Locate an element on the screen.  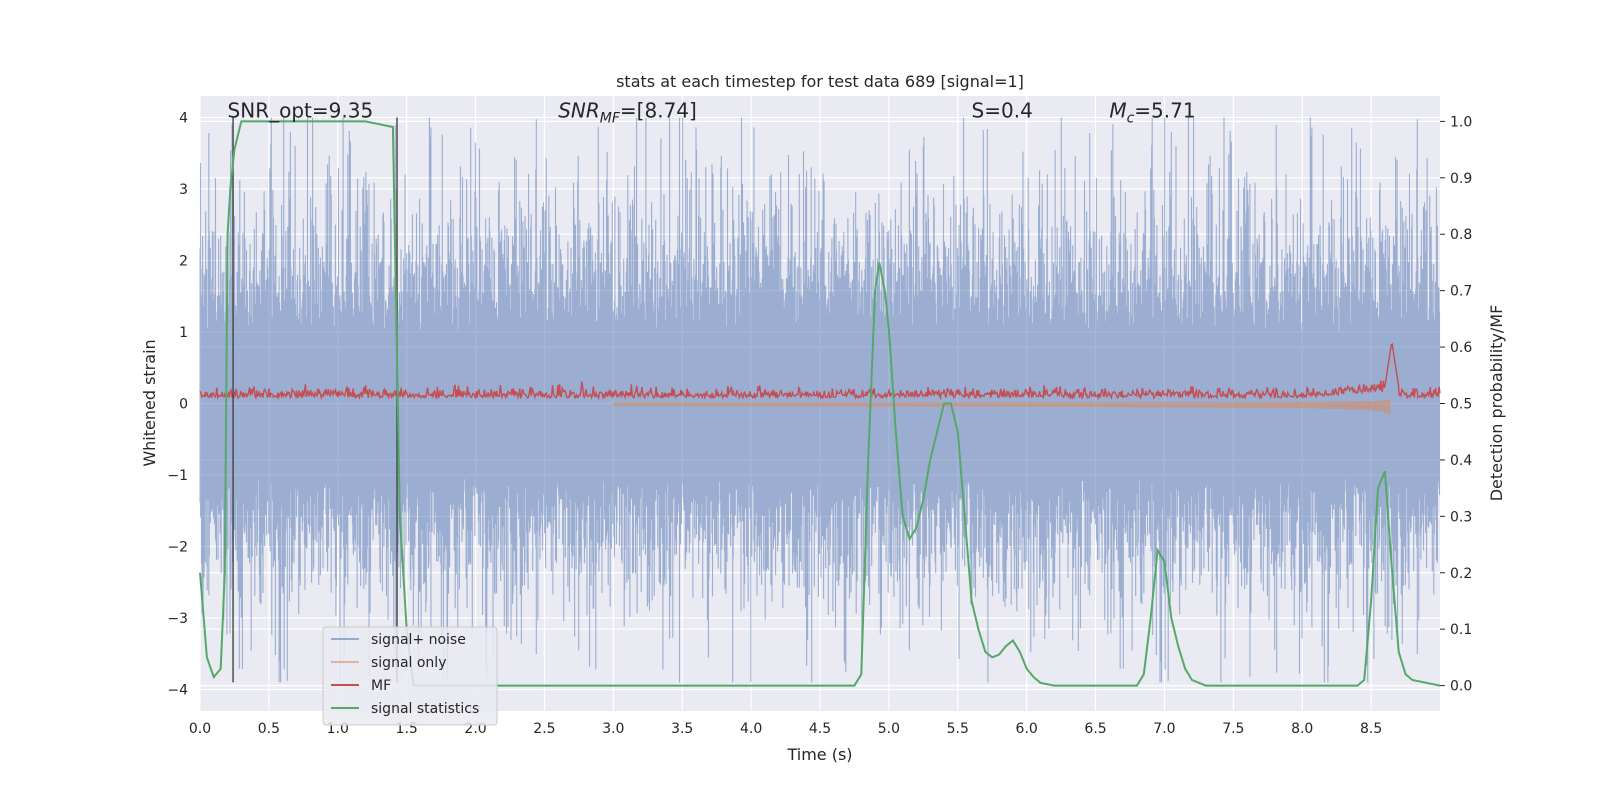
annotation: Mc=5.71 is located at coordinates (1152, 112).